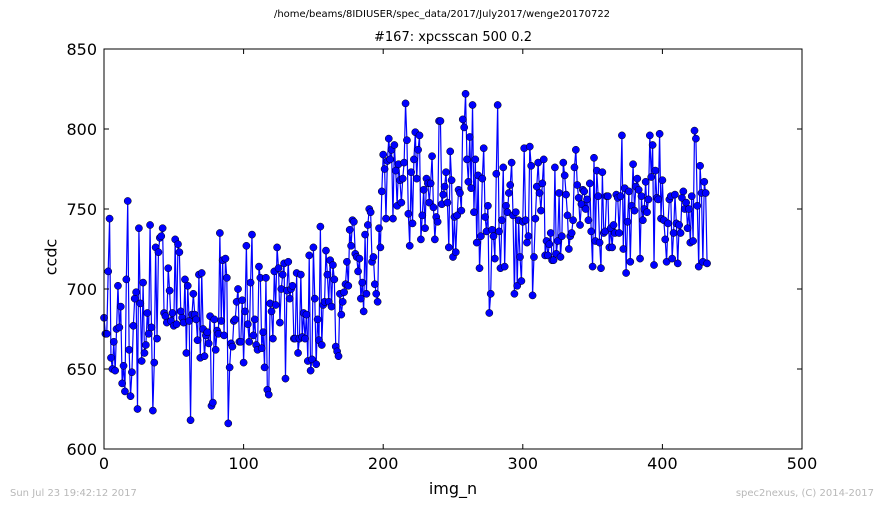  What do you see at coordinates (383, 463) in the screenshot?
I see `x-tick-label: 200` at bounding box center [383, 463].